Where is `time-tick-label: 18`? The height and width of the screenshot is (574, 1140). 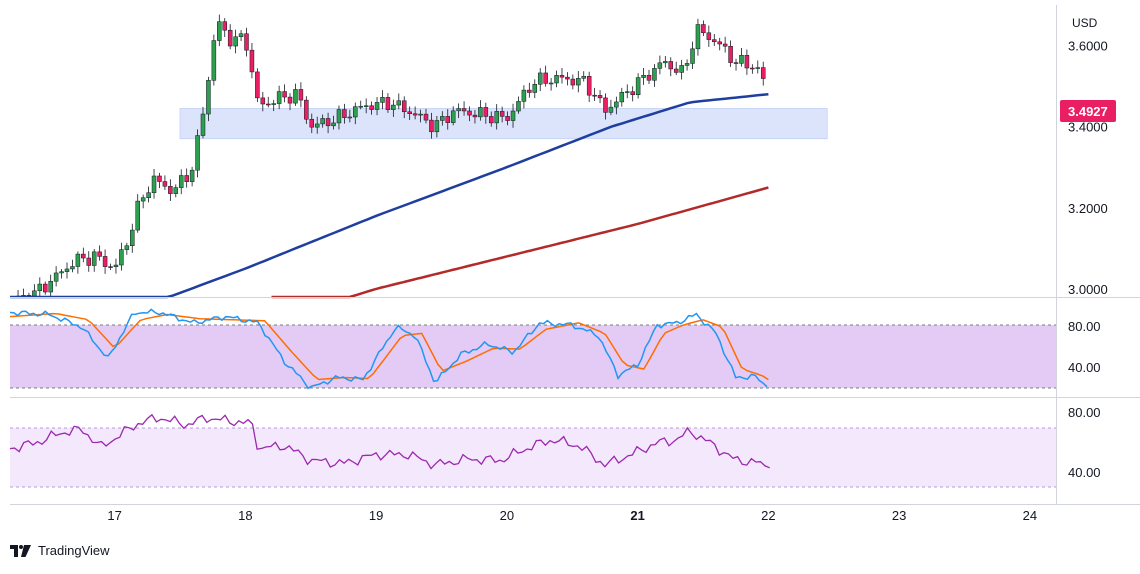 time-tick-label: 18 is located at coordinates (245, 515).